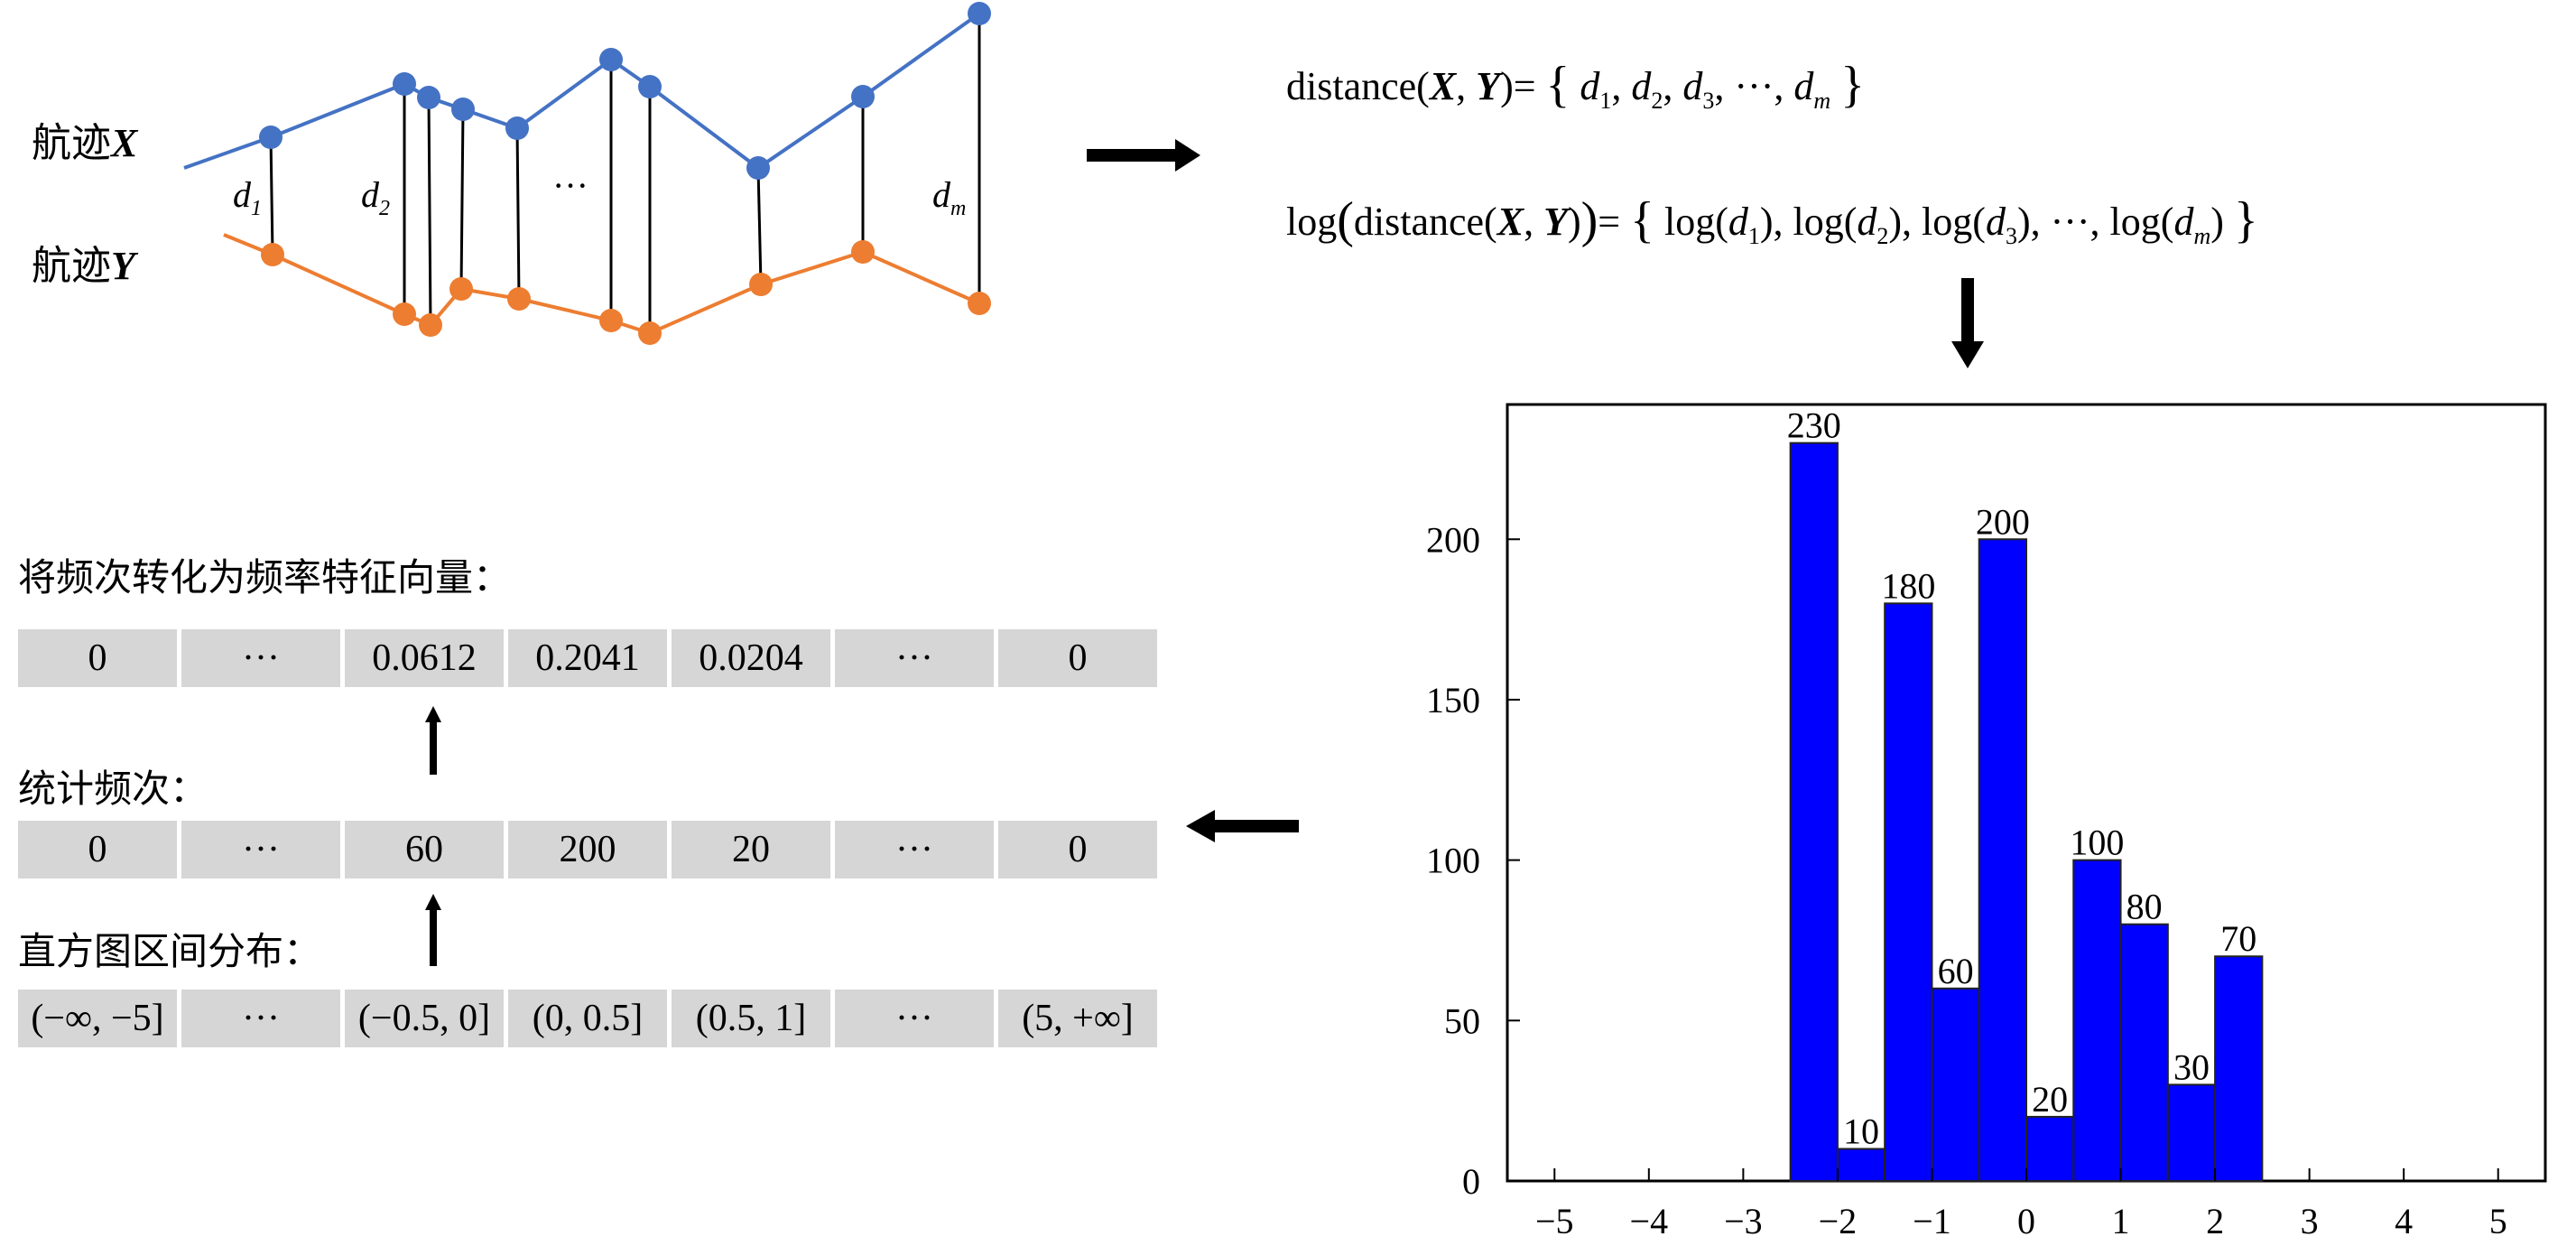  I want to click on interval-cell: (0, 0.5], so click(587, 1018).